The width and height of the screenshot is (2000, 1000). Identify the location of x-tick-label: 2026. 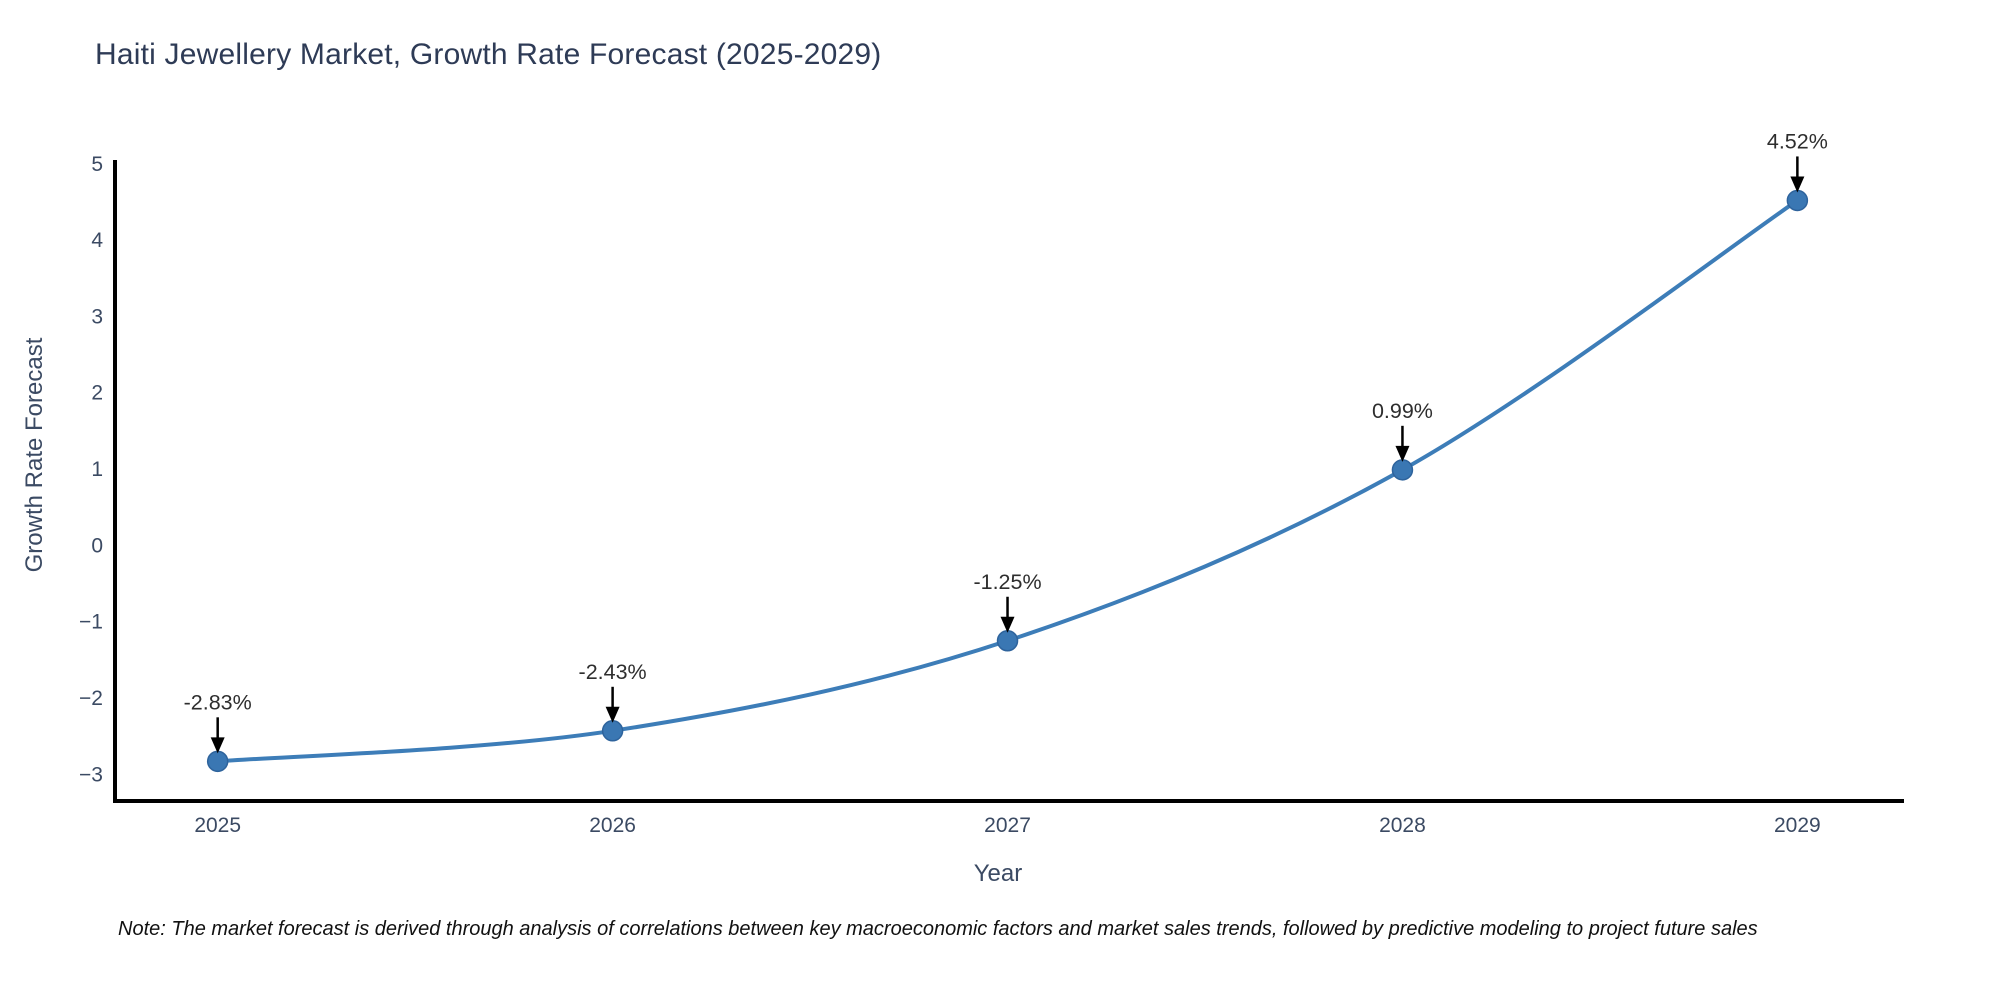
(612, 825).